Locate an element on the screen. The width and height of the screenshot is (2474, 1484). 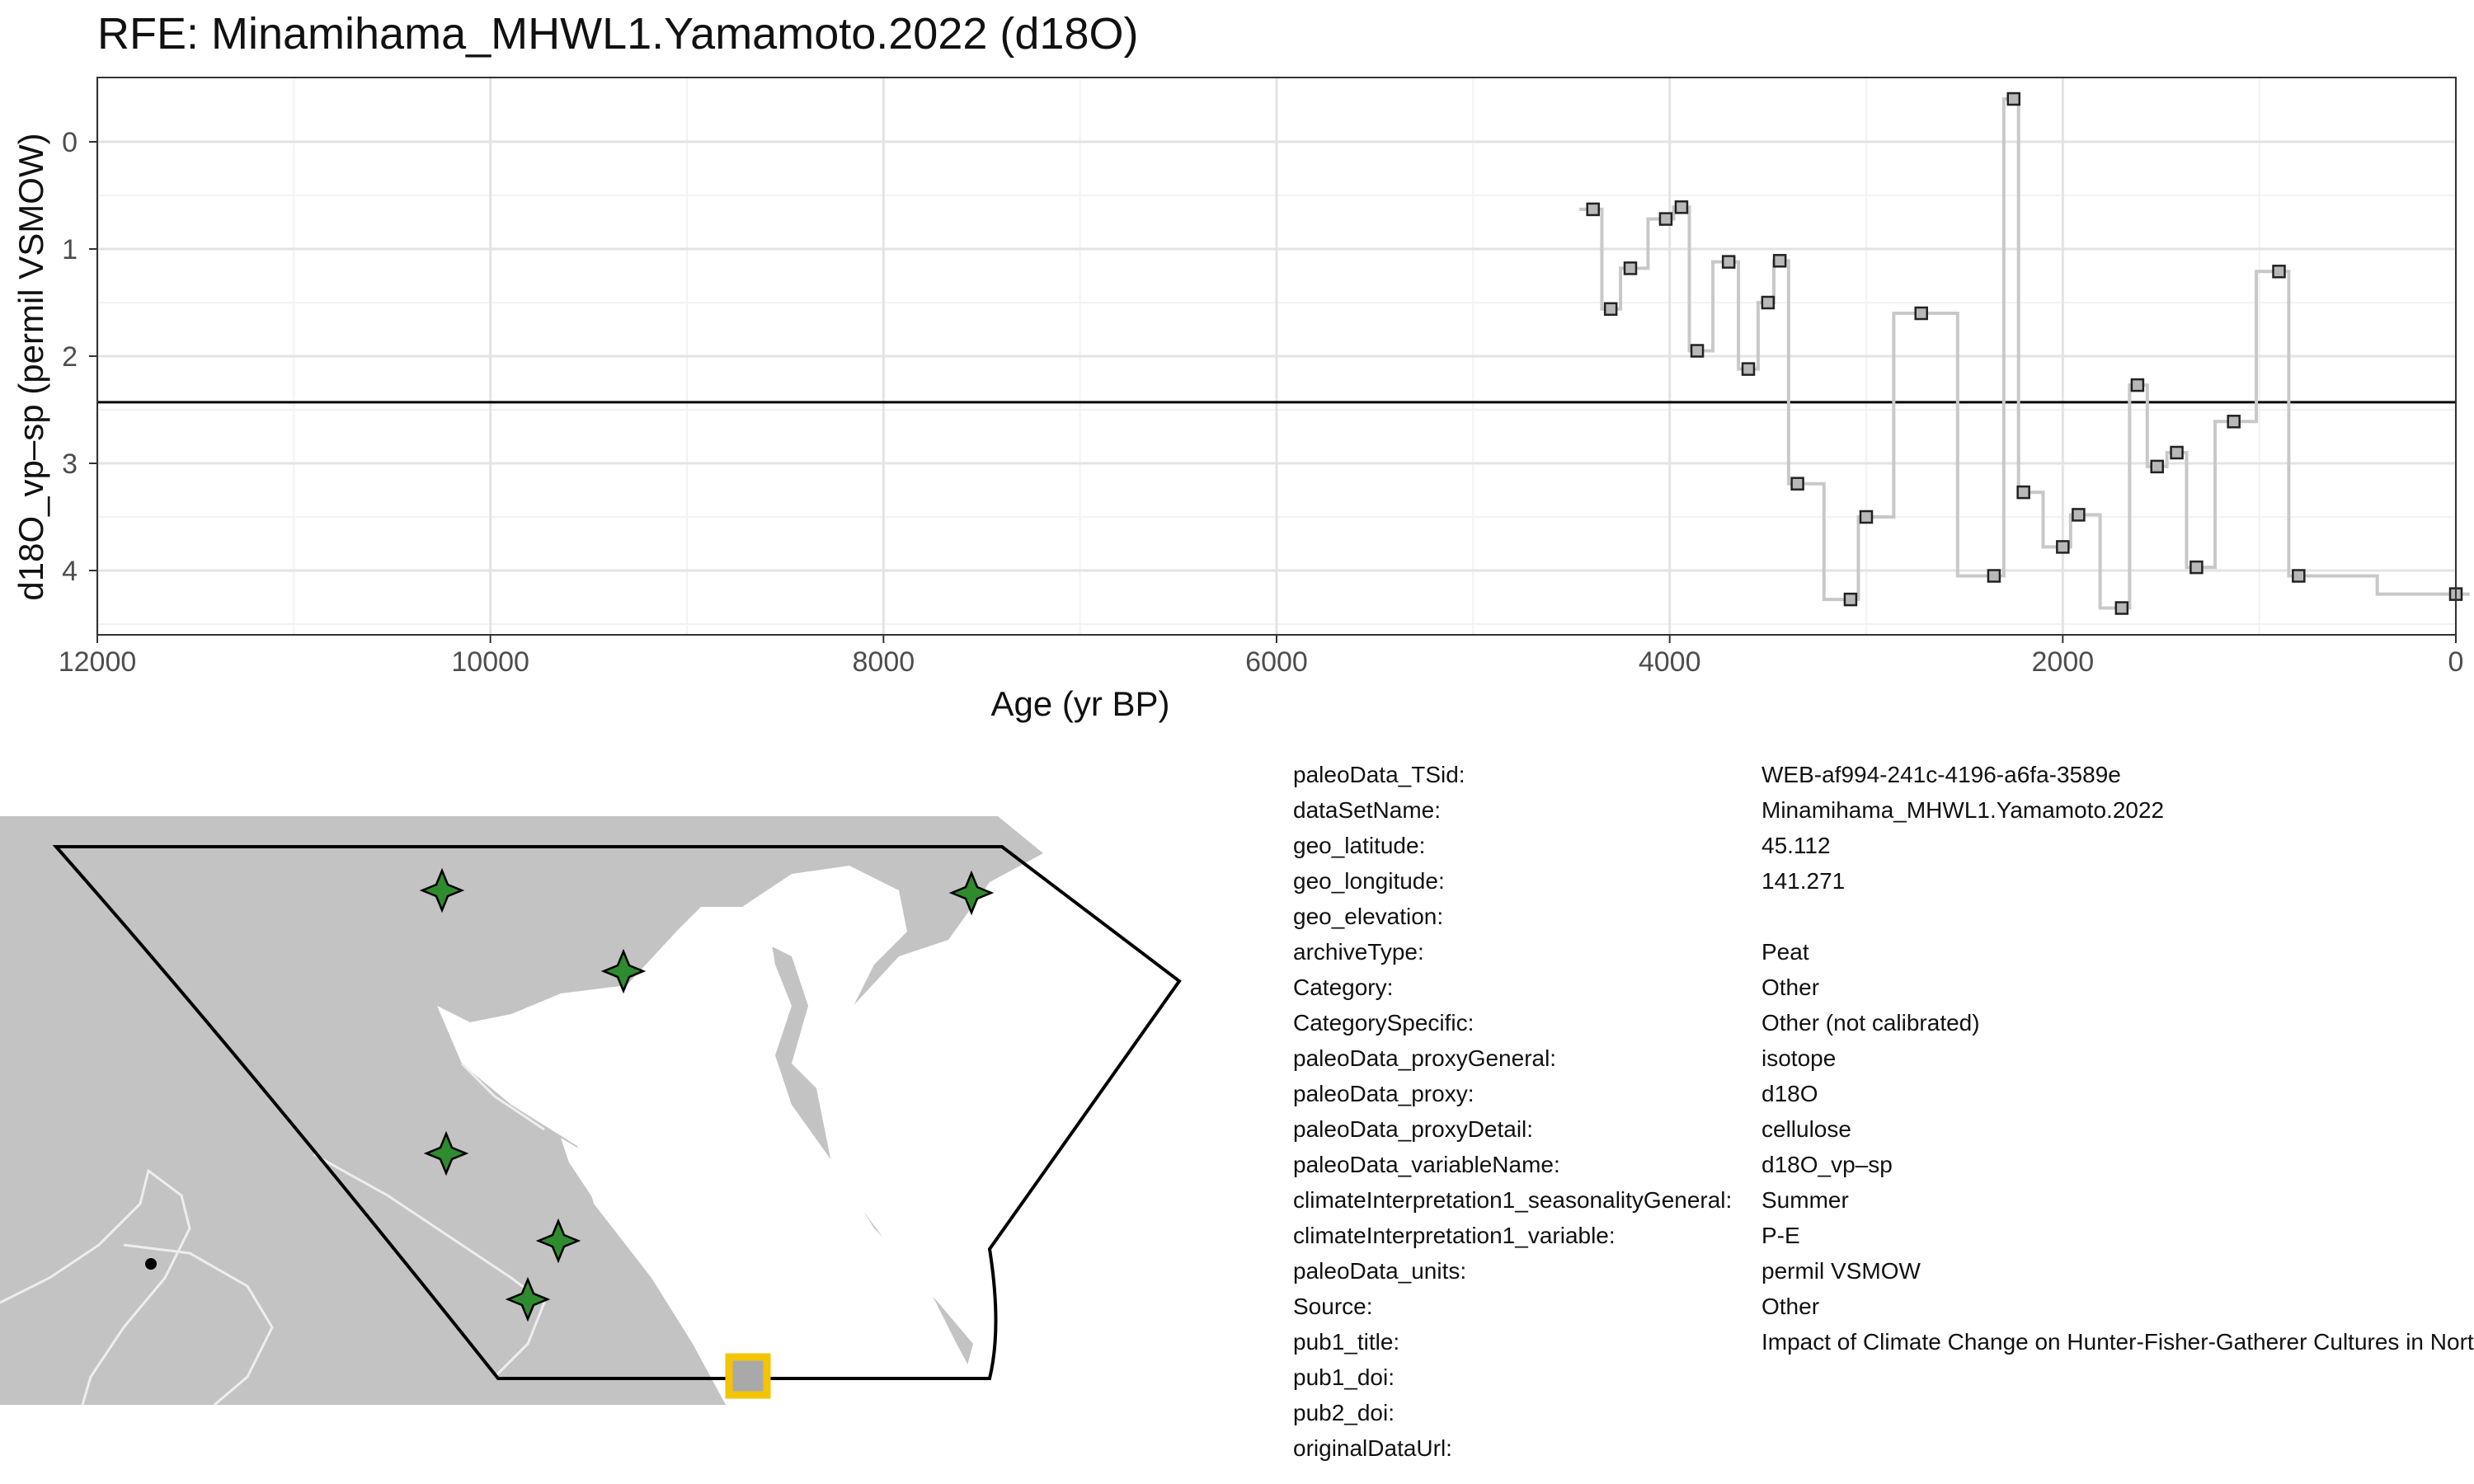
metadata-value: P-E is located at coordinates (1780, 1235).